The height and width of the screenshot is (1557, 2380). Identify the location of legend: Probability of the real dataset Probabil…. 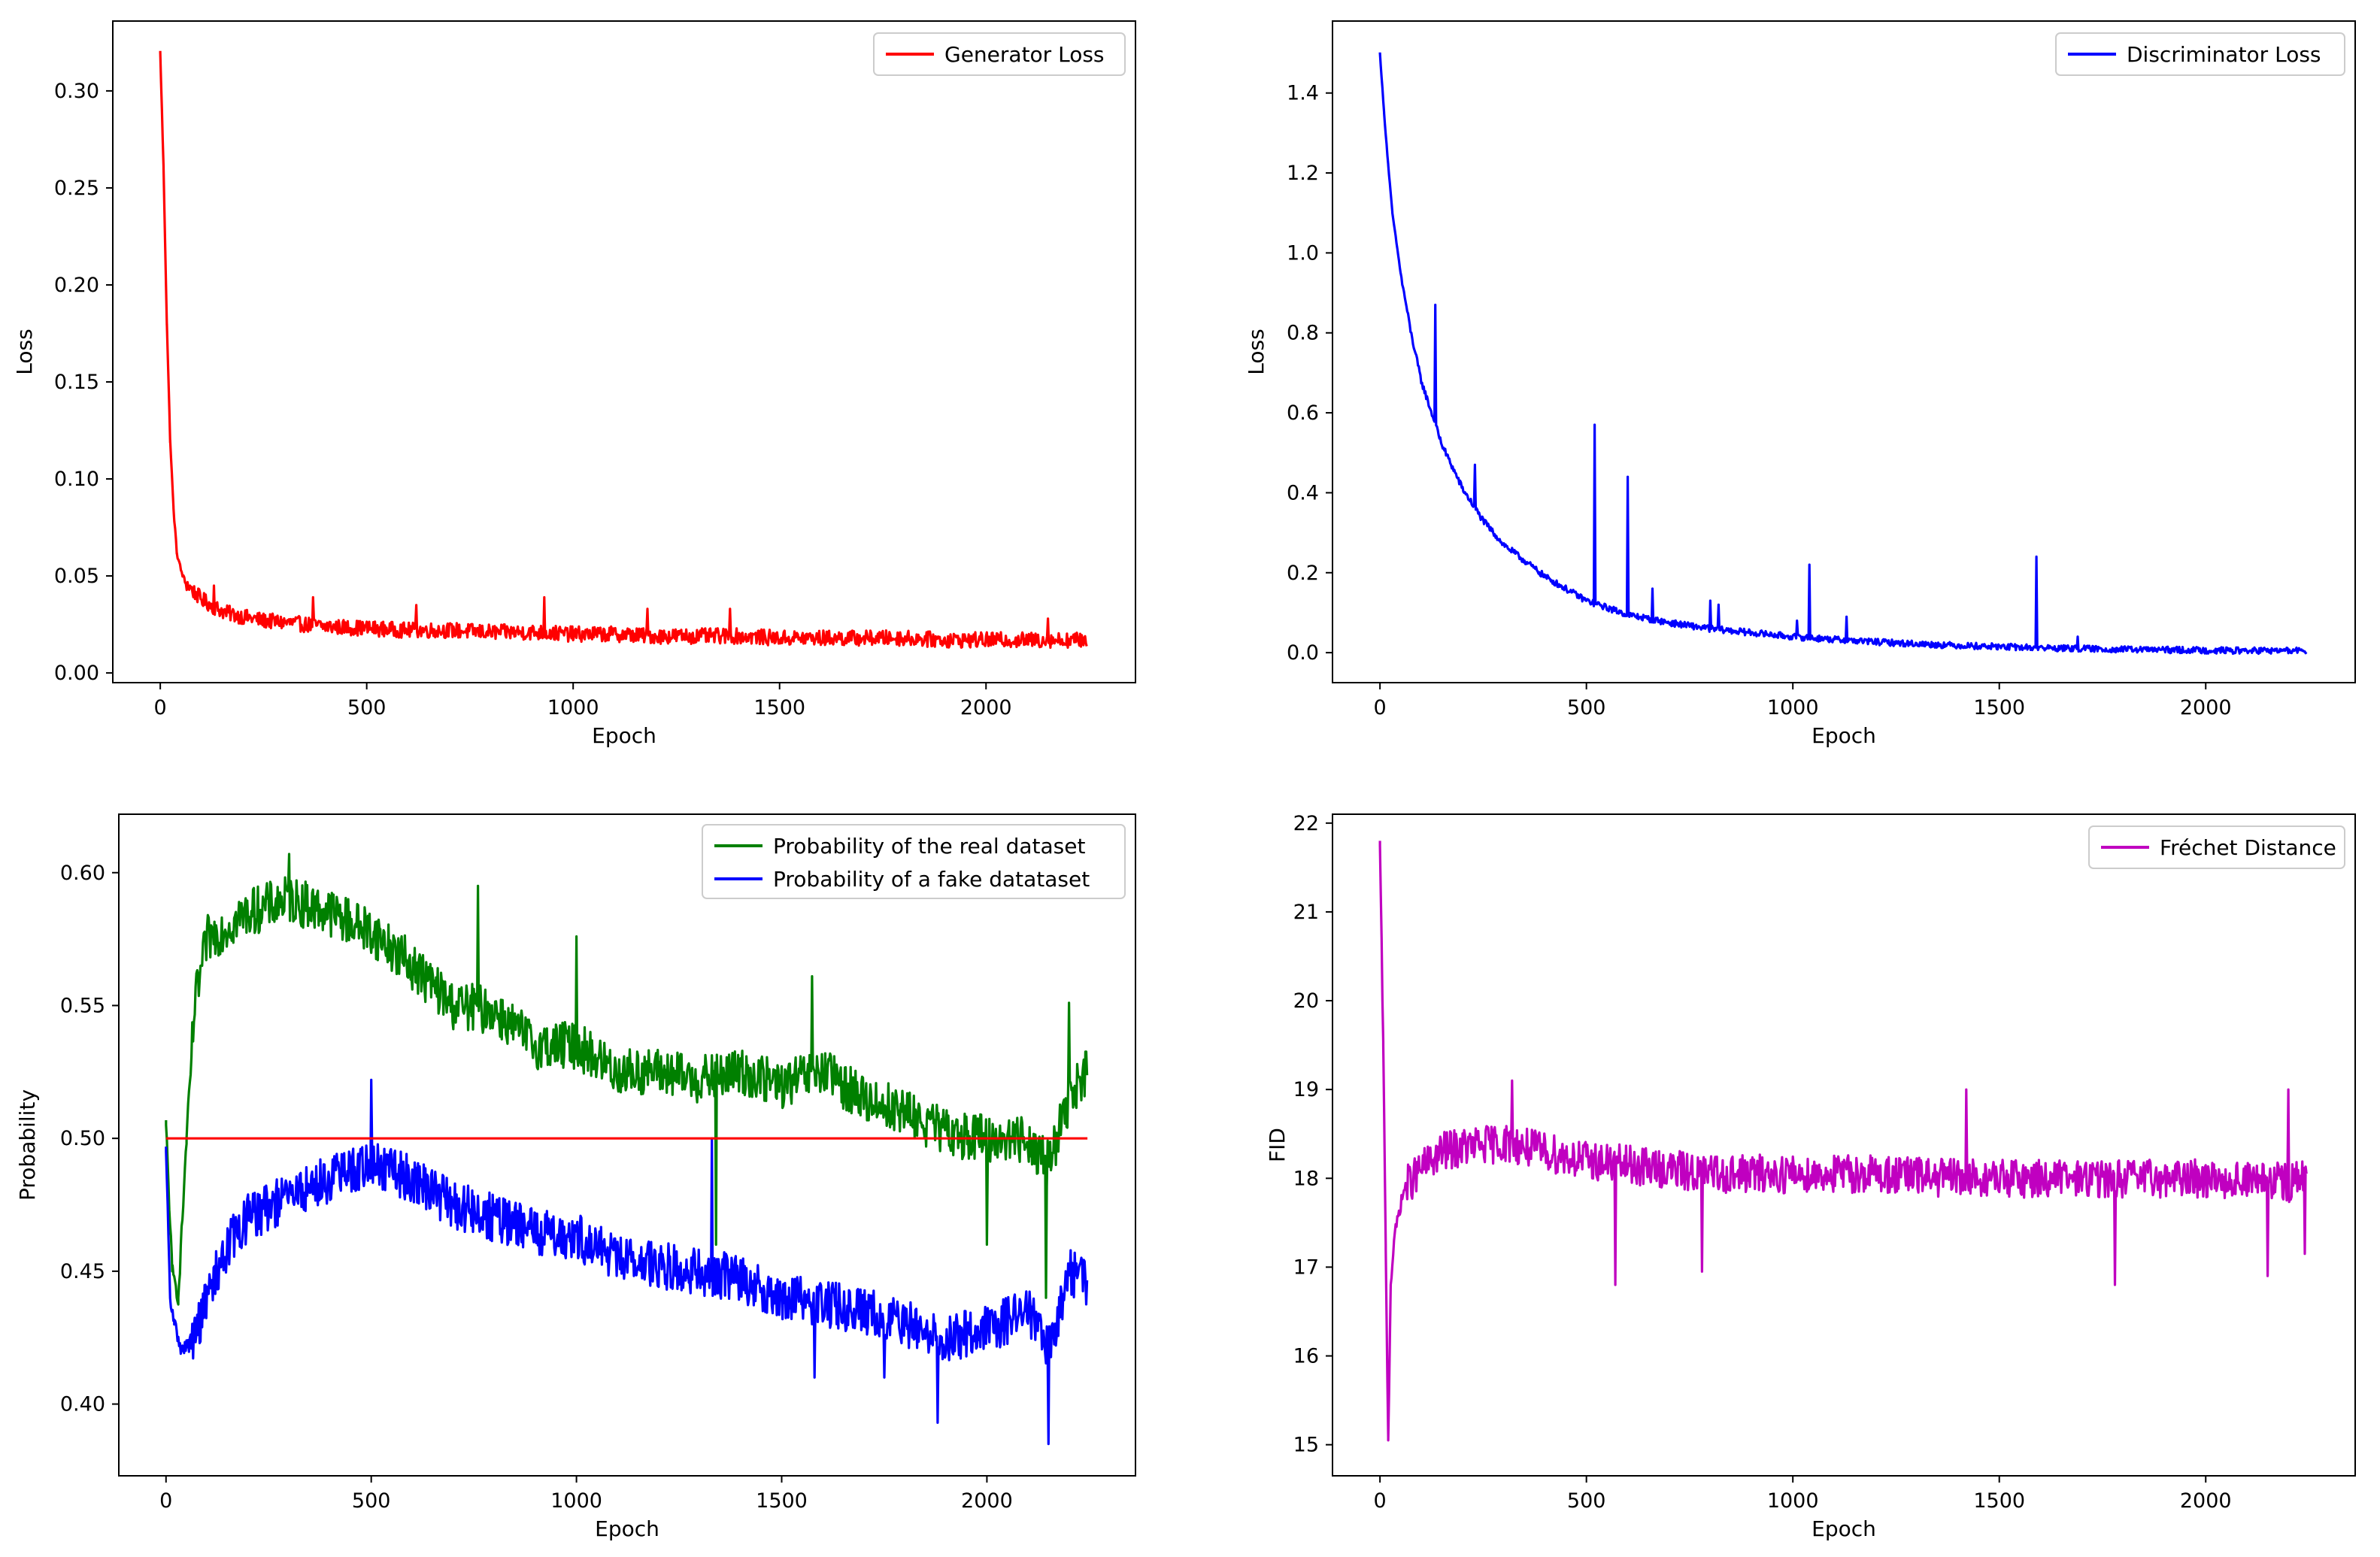
(914, 861).